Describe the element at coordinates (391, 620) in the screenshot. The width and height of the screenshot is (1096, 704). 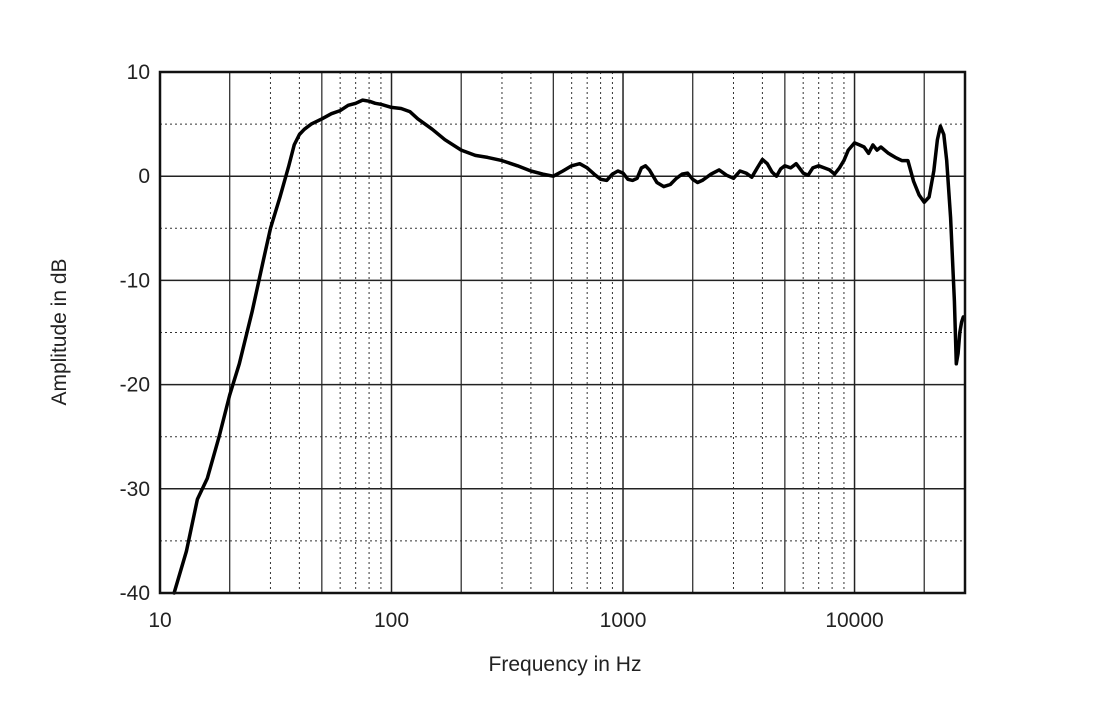
I see `x-tick-label: 100` at that location.